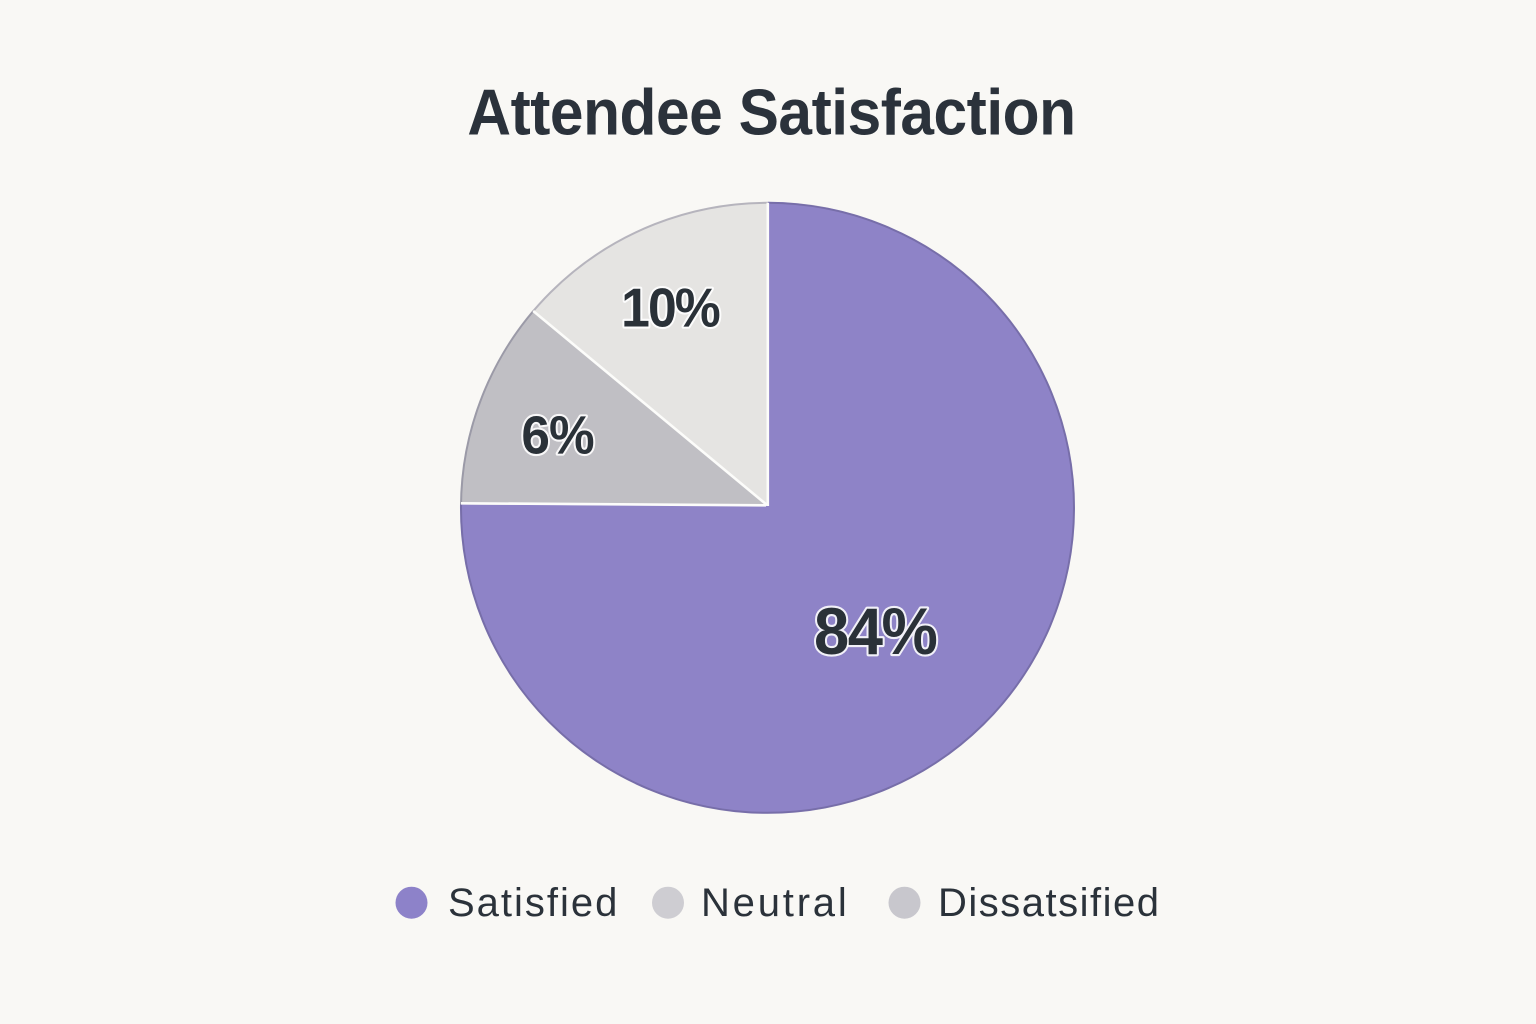 This screenshot has height=1024, width=1536. What do you see at coordinates (1049, 903) in the screenshot?
I see `svg-text: Dissatsified` at bounding box center [1049, 903].